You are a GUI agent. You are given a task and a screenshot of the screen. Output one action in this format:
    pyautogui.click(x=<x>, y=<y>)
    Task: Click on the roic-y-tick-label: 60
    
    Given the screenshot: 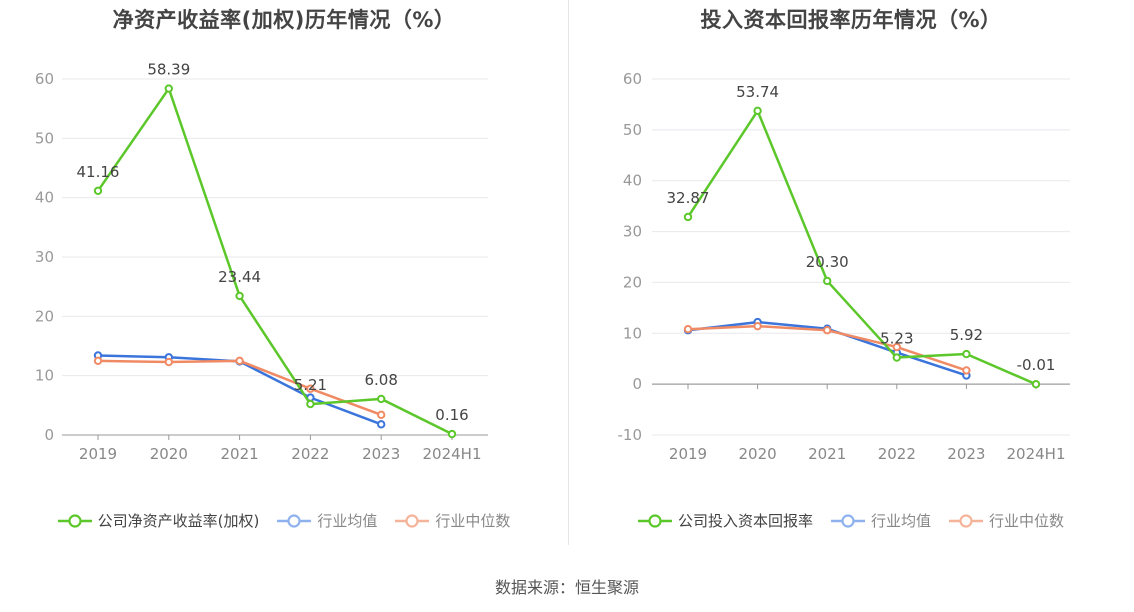 What is the action you would take?
    pyautogui.click(x=632, y=79)
    